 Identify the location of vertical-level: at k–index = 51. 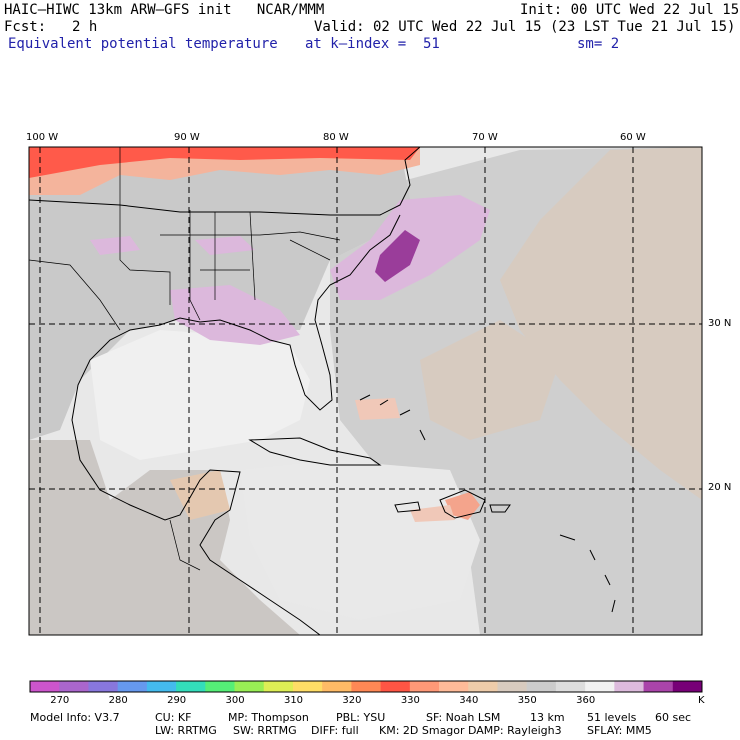
(372, 44).